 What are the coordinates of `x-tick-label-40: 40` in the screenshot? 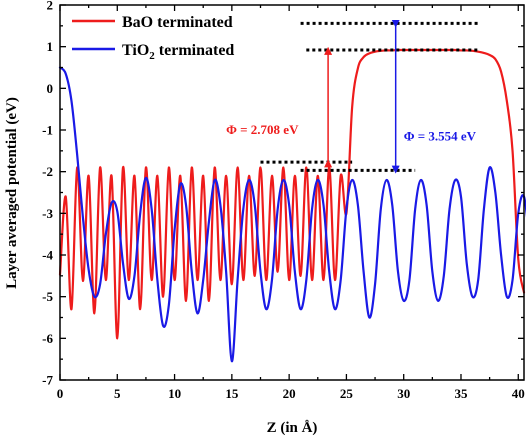 It's located at (518, 393).